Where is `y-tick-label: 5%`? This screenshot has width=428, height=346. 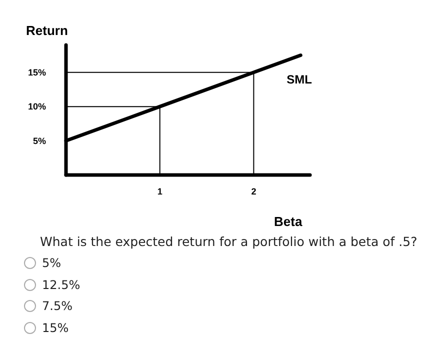
y-tick-label: 5% is located at coordinates (39, 141).